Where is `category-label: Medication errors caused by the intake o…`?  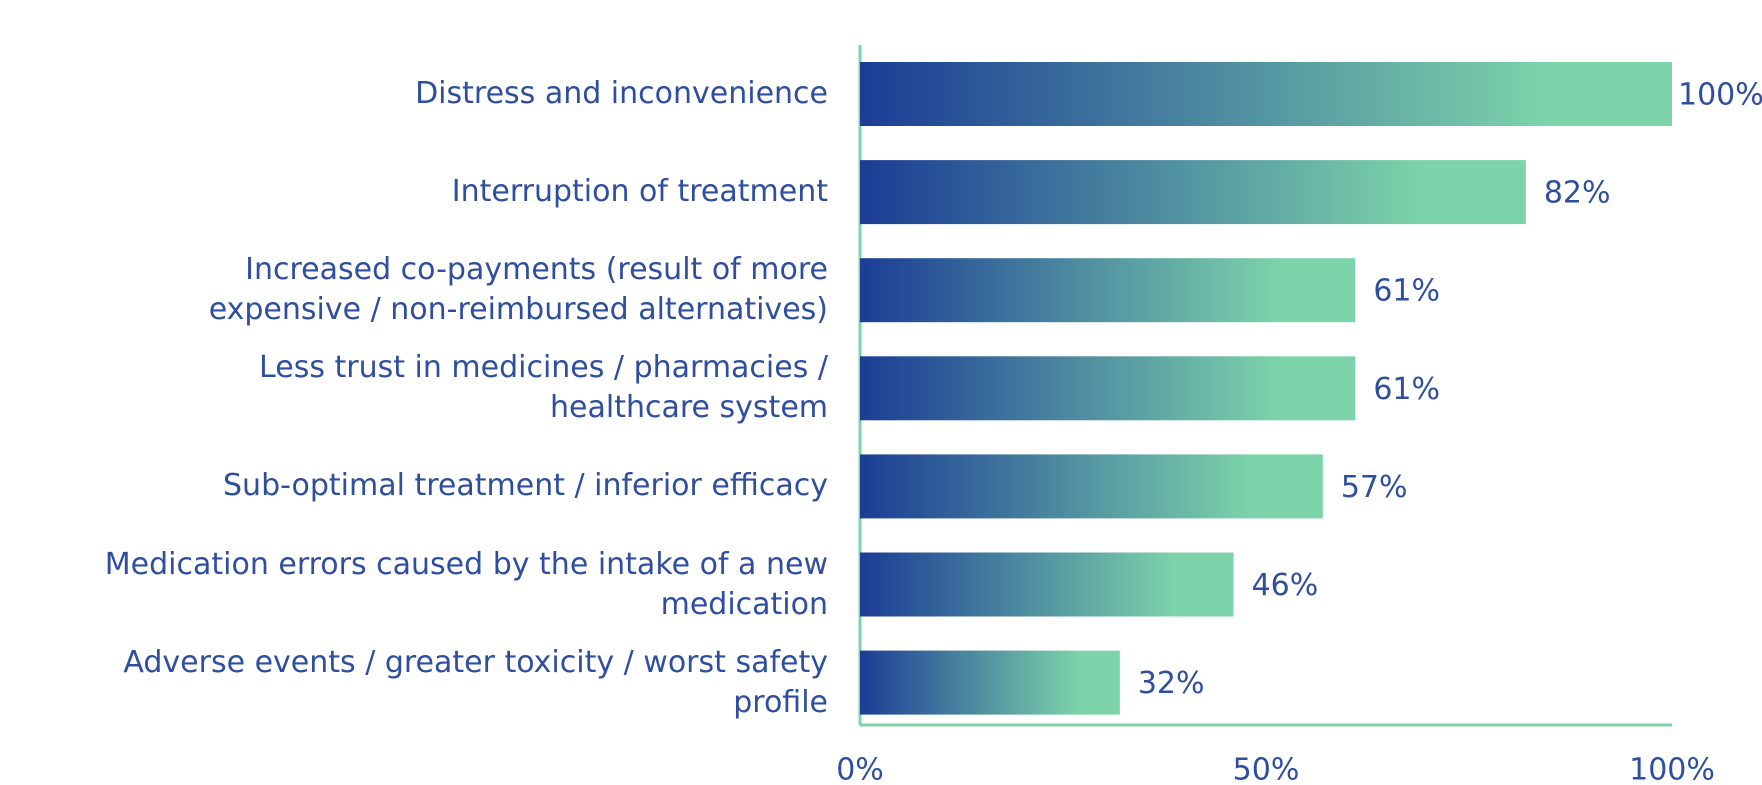
category-label: Medication errors caused by the intake o… is located at coordinates (466, 584).